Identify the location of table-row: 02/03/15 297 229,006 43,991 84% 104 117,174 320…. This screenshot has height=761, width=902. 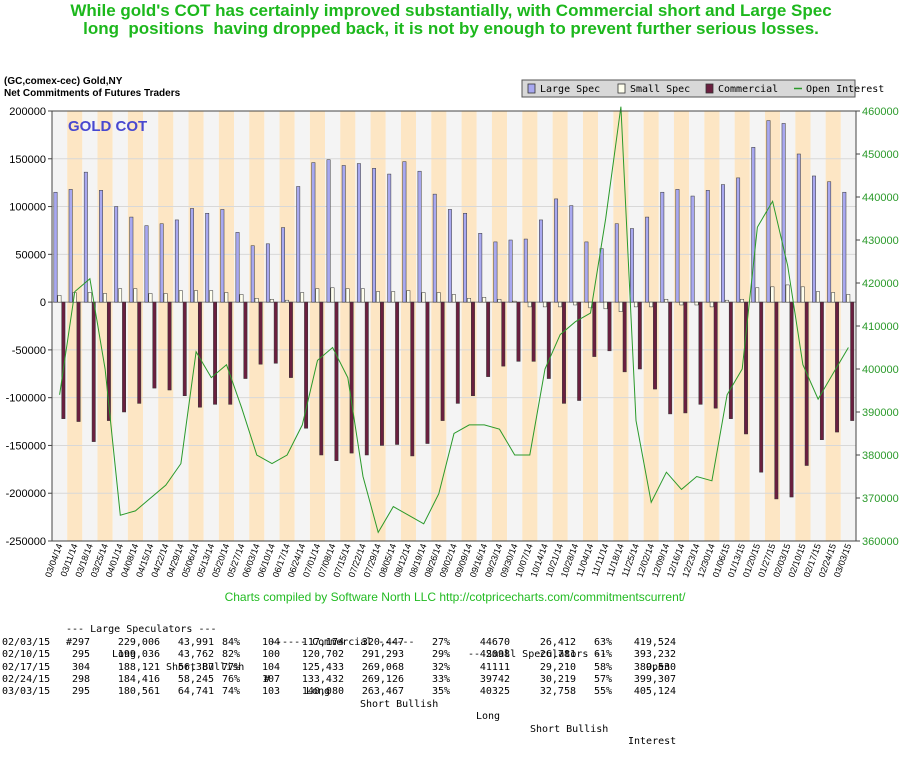
(451, 643).